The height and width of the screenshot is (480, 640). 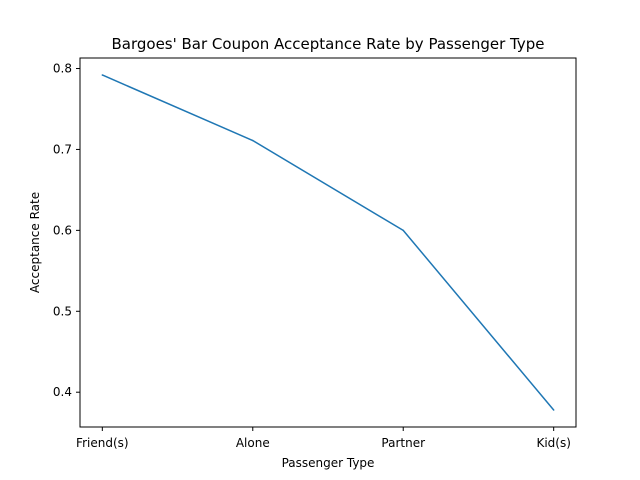 I want to click on y-tick-label: 0.4, so click(x=62, y=392).